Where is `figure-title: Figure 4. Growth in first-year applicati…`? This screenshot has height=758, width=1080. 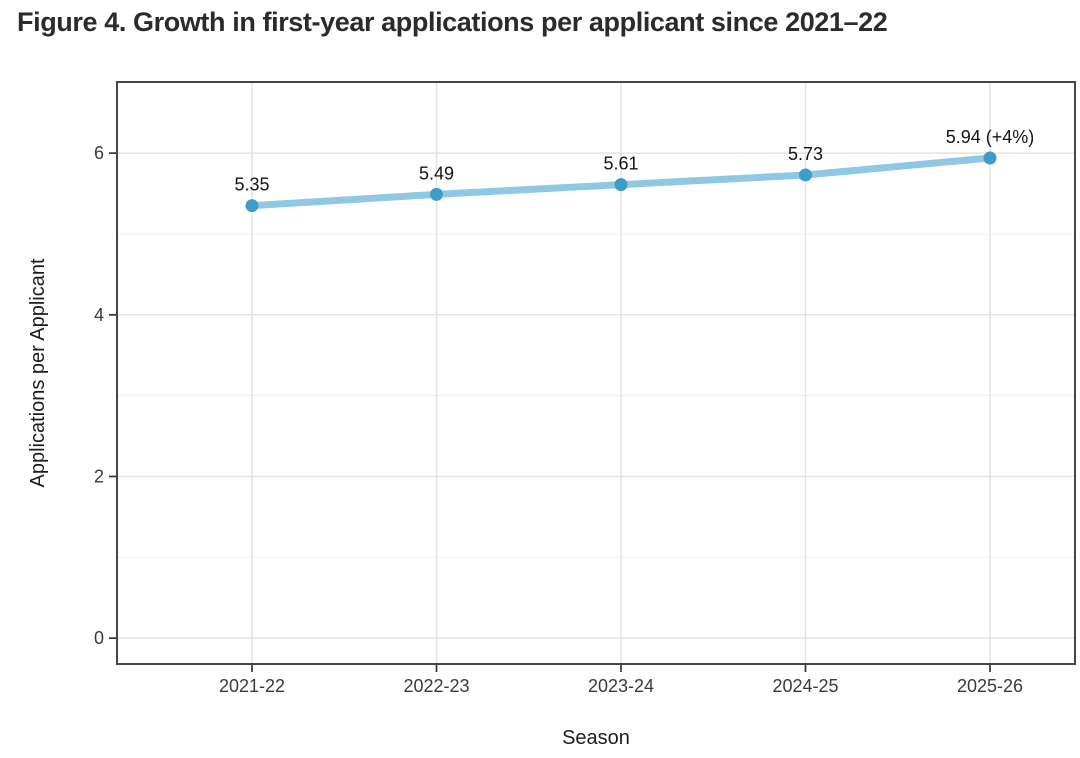 figure-title: Figure 4. Growth in first-year applicati… is located at coordinates (452, 22).